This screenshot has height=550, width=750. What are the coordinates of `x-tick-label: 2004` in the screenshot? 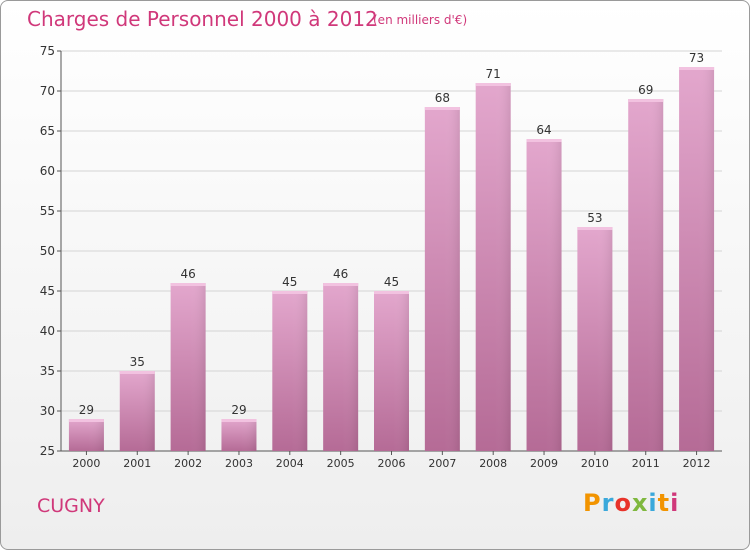 It's located at (290, 463).